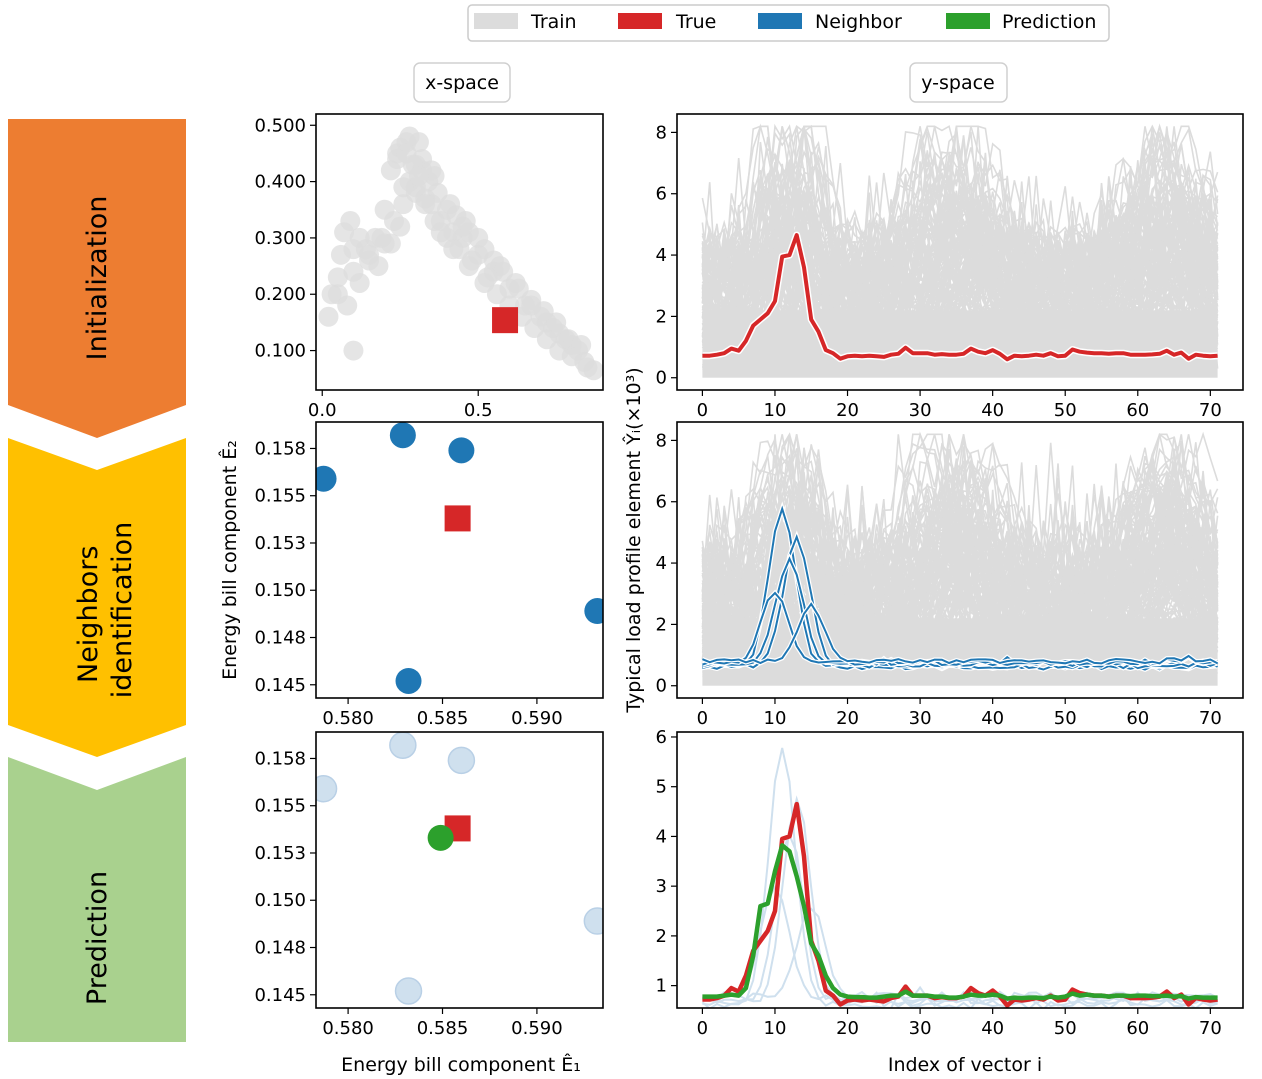  I want to click on y-tick-label: 8, so click(661, 440).